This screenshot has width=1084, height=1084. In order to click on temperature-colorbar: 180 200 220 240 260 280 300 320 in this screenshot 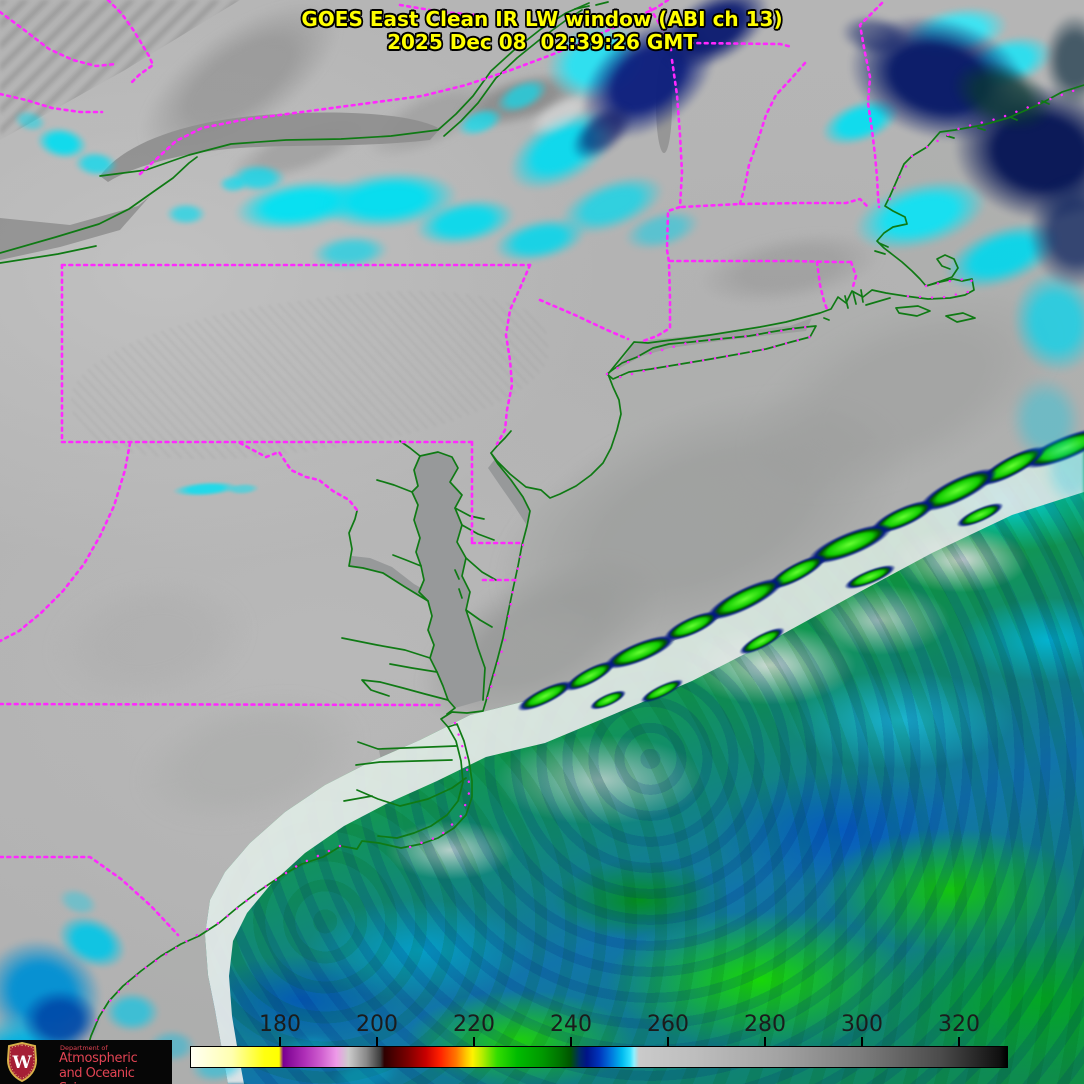, I will do `click(599, 1041)`.